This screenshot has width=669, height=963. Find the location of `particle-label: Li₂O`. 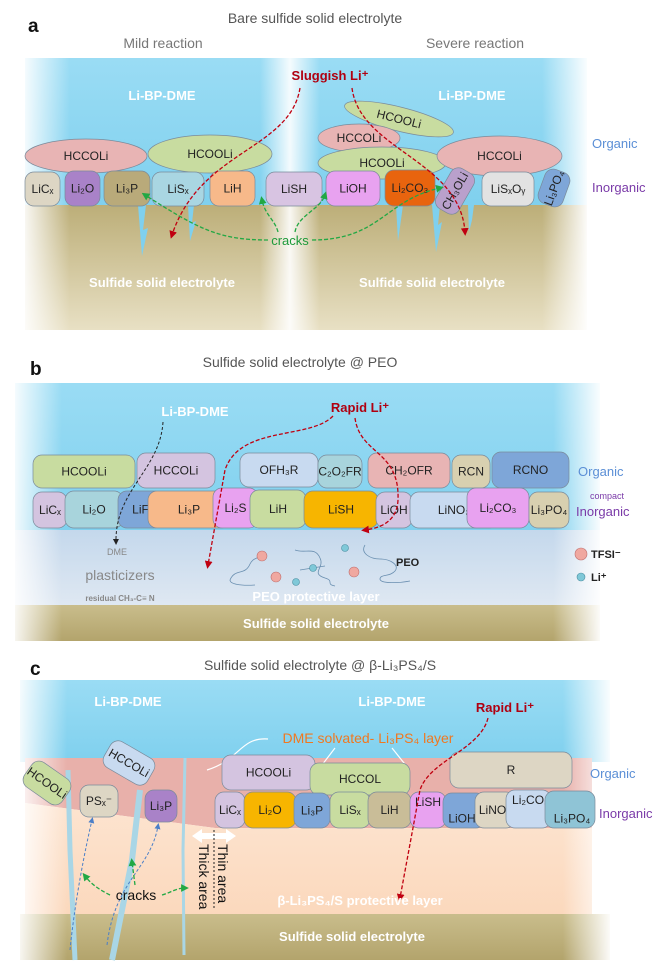

particle-label: Li₂O is located at coordinates (82, 189).